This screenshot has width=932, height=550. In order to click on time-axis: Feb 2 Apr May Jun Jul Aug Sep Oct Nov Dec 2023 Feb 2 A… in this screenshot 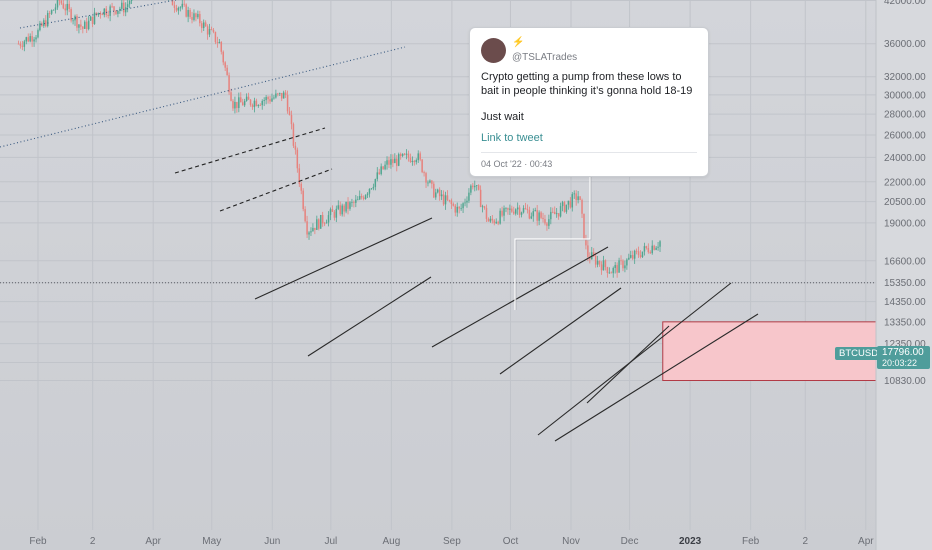, I will do `click(451, 541)`.